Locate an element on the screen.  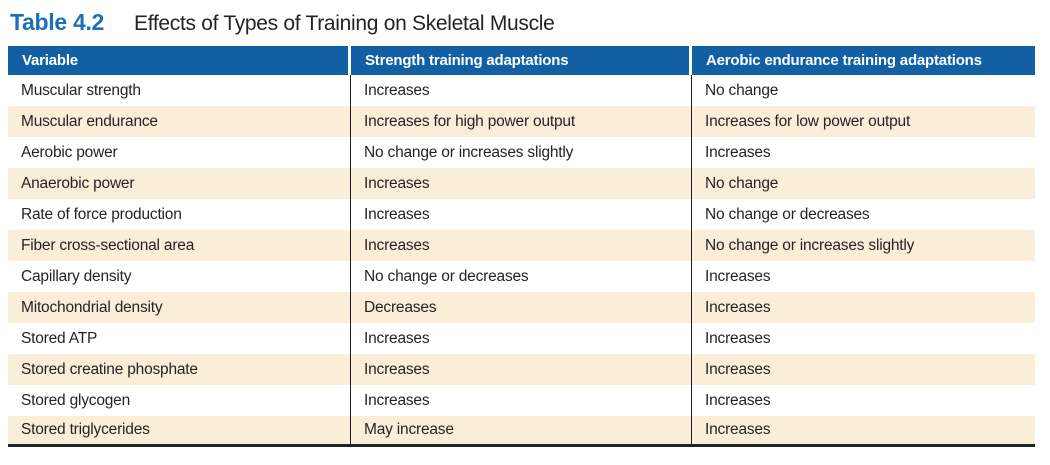
table-row: Stored glycogen Increases Increases is located at coordinates (521, 400).